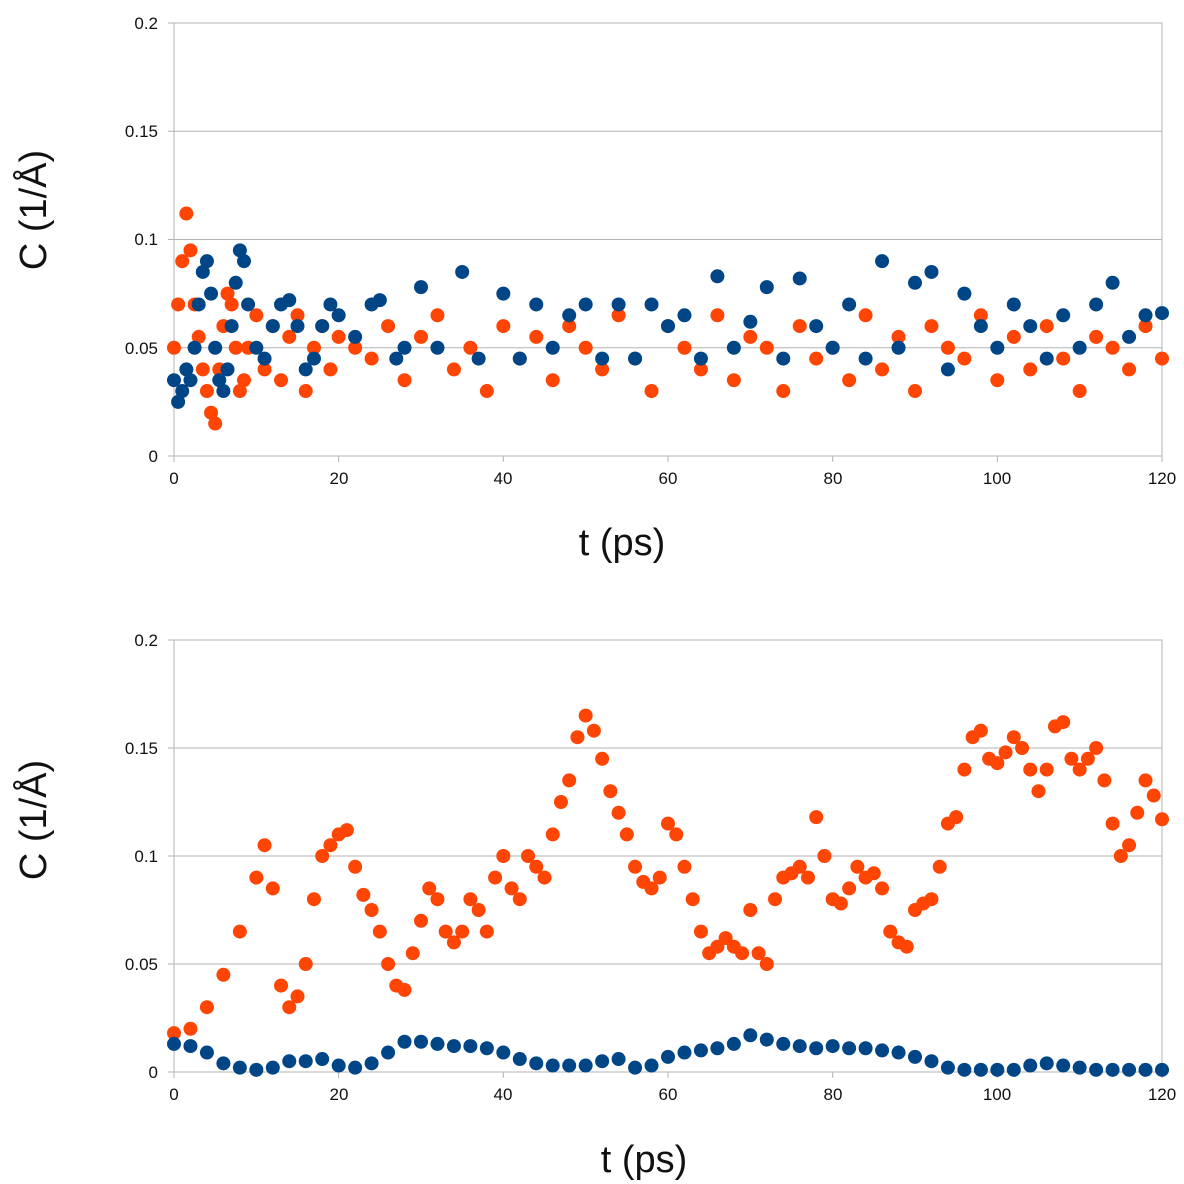  What do you see at coordinates (141, 748) in the screenshot?
I see `y-tick-label: 0.15` at bounding box center [141, 748].